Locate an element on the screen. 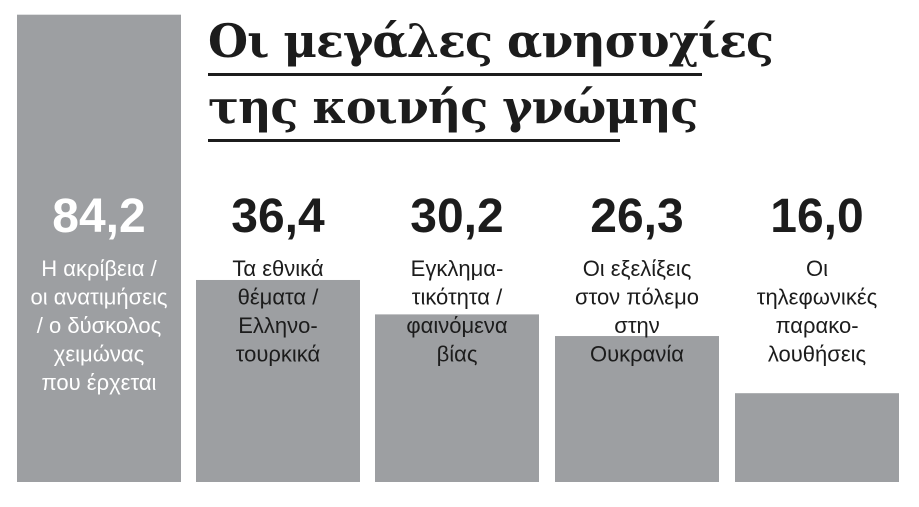  category-label-line: τικότητα / is located at coordinates (457, 297).